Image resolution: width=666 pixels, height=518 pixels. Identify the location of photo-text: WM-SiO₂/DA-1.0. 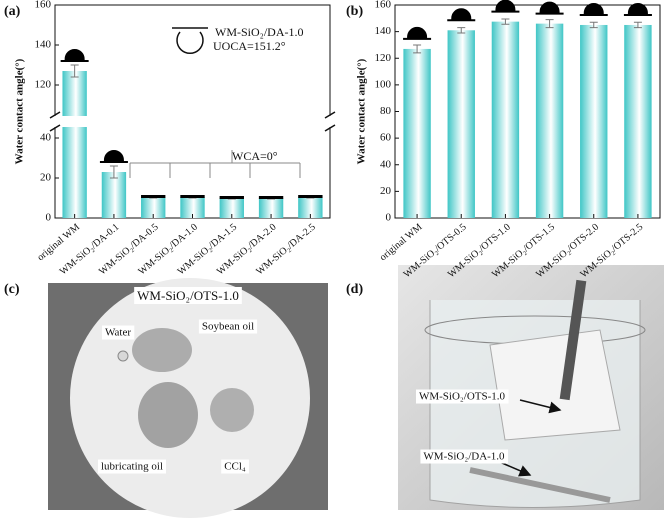
(464, 457).